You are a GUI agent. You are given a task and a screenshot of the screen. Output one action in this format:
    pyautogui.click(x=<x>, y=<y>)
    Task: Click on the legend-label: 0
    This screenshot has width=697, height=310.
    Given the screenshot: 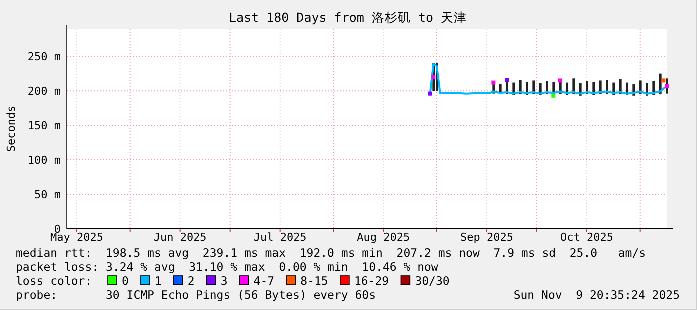 What is the action you would take?
    pyautogui.click(x=125, y=281)
    